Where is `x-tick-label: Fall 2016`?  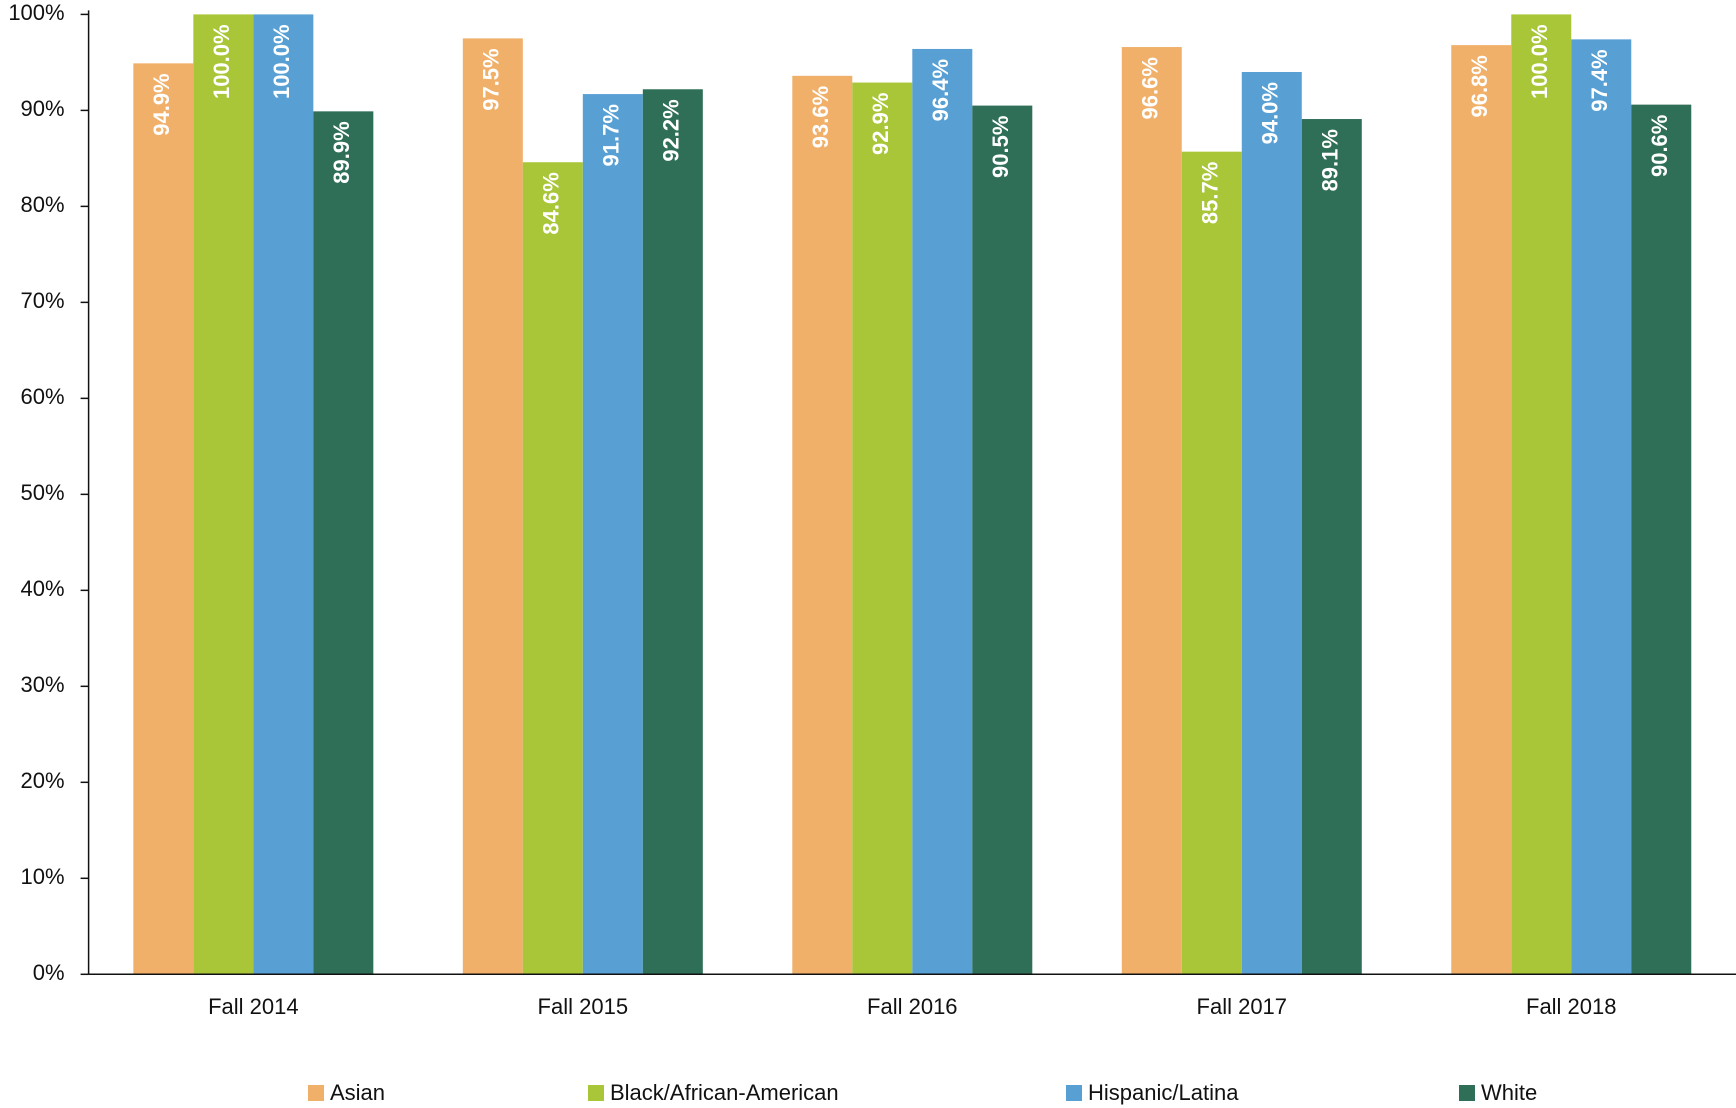
x-tick-label: Fall 2016 is located at coordinates (912, 1006).